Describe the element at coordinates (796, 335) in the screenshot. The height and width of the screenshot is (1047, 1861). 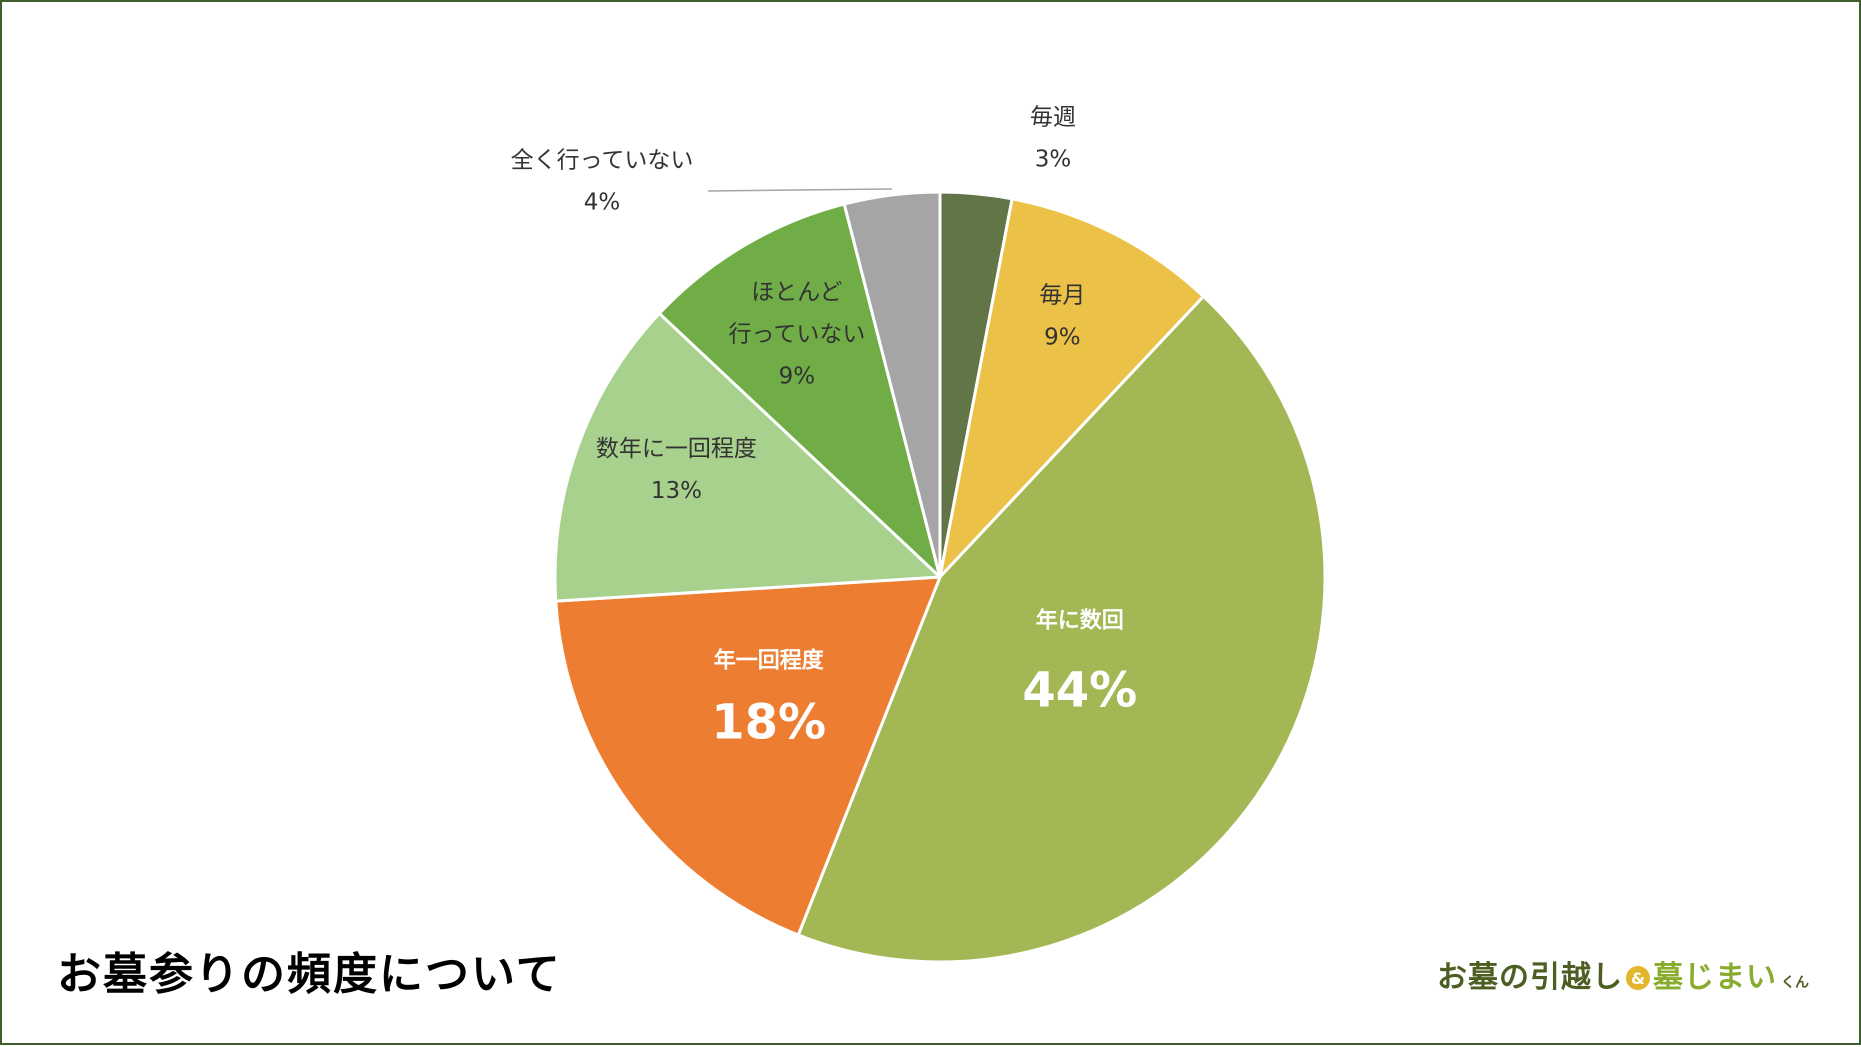
I see `slice-category-label: 行っていない` at that location.